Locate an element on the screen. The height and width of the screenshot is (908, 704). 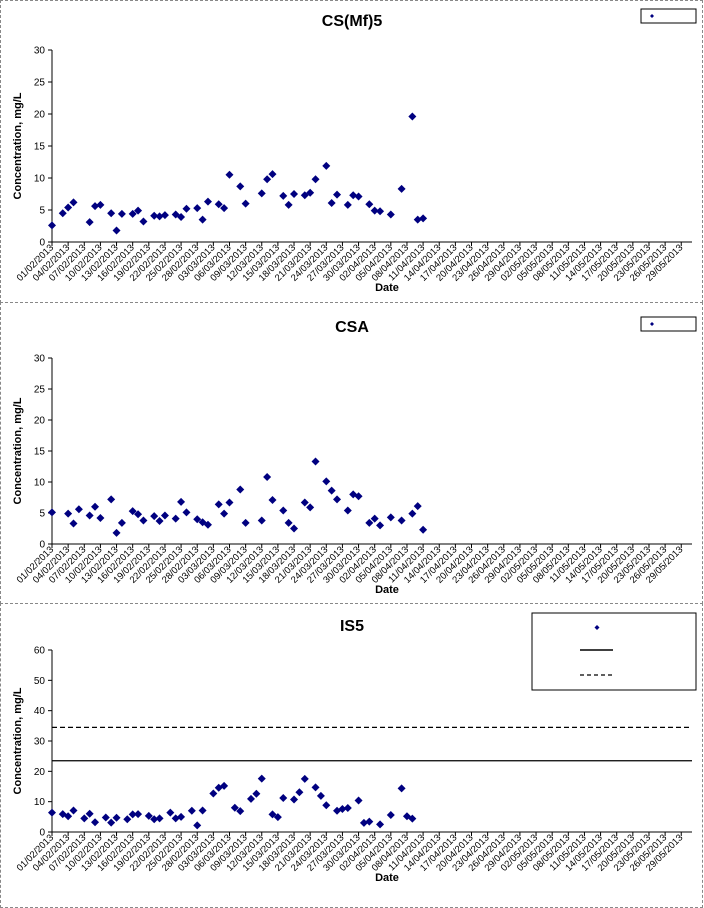
y-tick-label: 25 is located at coordinates (40, 83).